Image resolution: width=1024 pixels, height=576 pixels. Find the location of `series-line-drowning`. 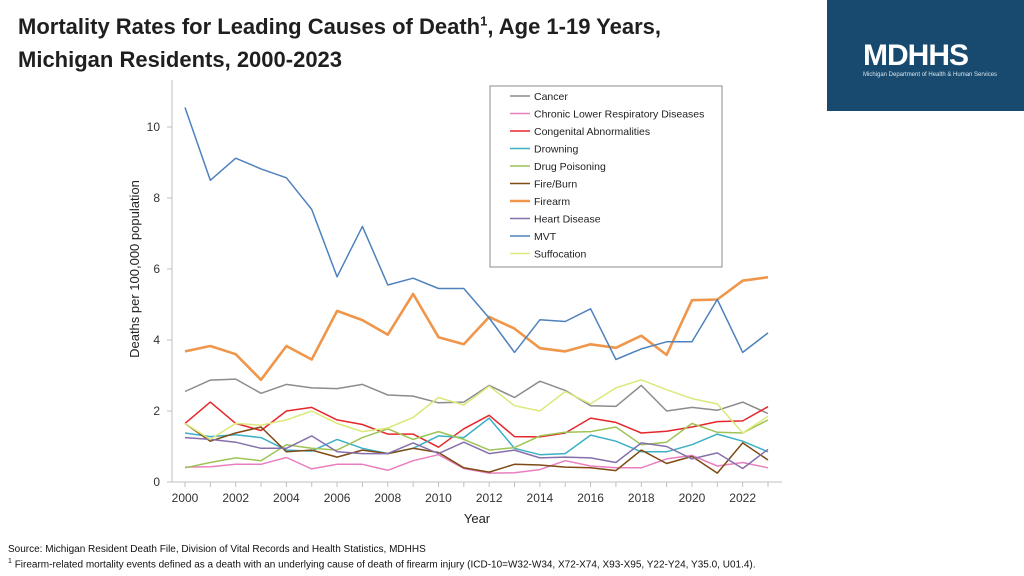

series-line-drowning is located at coordinates (476, 436).